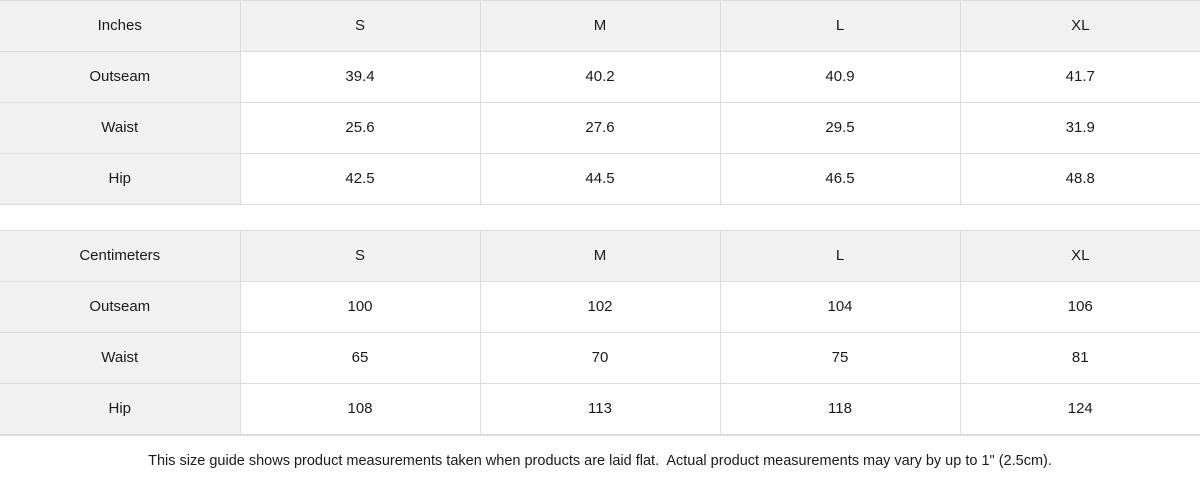 Image resolution: width=1200 pixels, height=480 pixels. I want to click on cell-waist-l: 75, so click(840, 358).